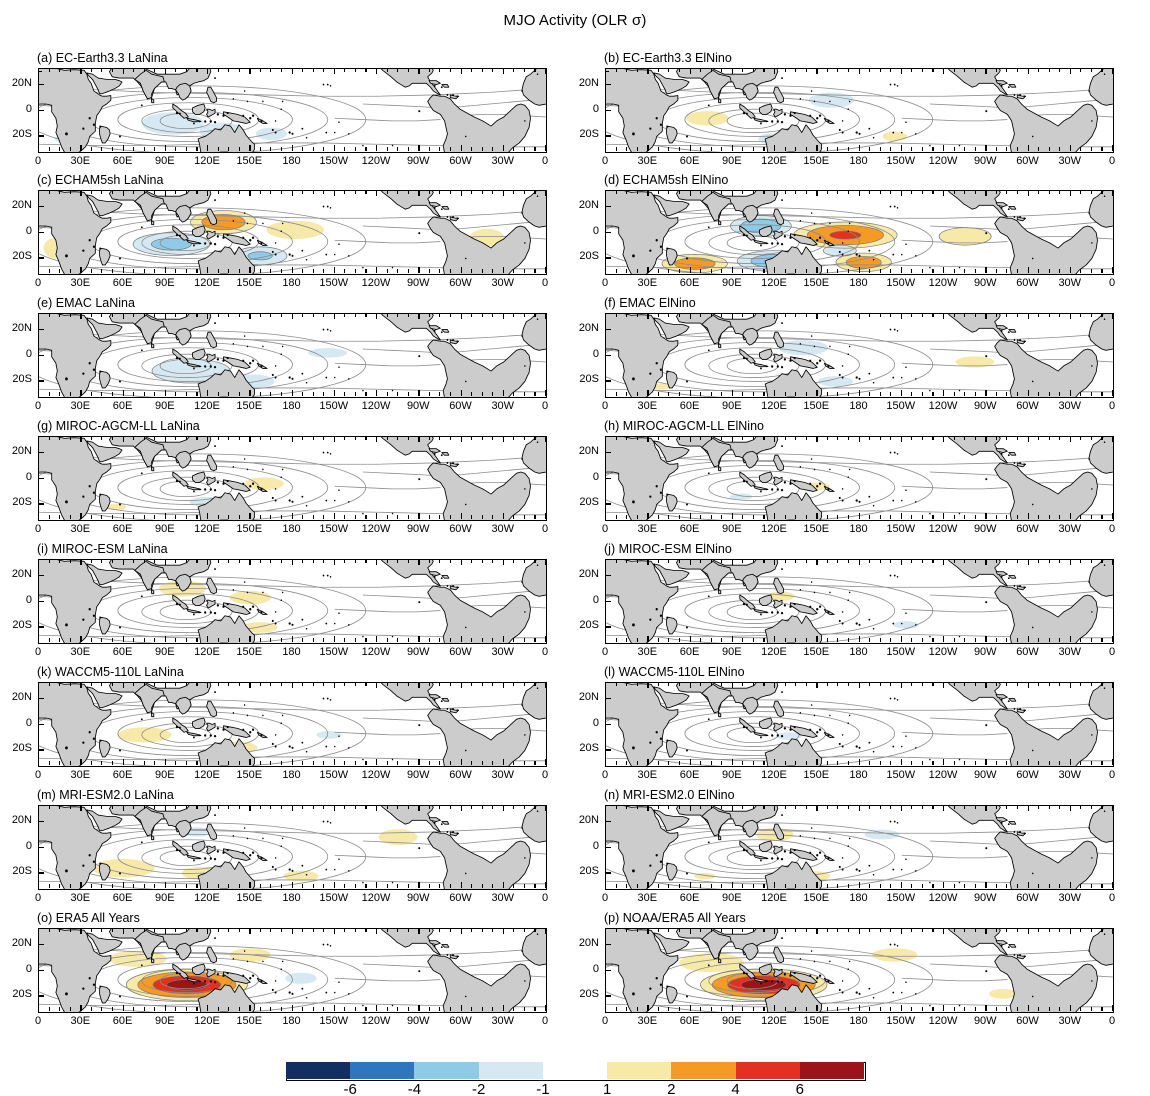 The image size is (1150, 1096). I want to click on map-panel-i, so click(292, 601).